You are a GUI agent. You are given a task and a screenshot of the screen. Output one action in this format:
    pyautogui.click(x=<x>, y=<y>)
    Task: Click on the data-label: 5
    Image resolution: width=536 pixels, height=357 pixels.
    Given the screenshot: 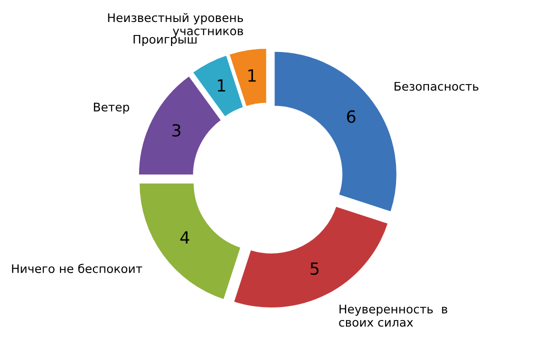 What is the action you would take?
    pyautogui.click(x=314, y=268)
    